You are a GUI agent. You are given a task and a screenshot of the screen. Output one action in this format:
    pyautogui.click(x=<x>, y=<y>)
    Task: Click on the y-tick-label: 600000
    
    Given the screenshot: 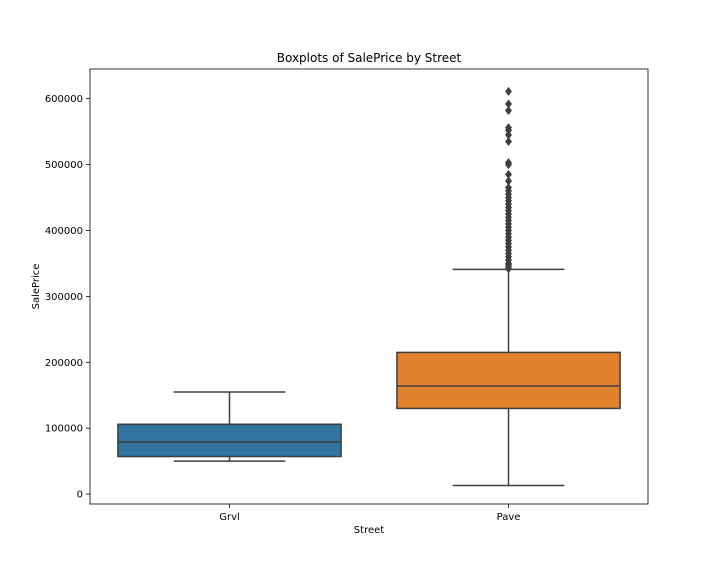 What is the action you would take?
    pyautogui.click(x=64, y=99)
    